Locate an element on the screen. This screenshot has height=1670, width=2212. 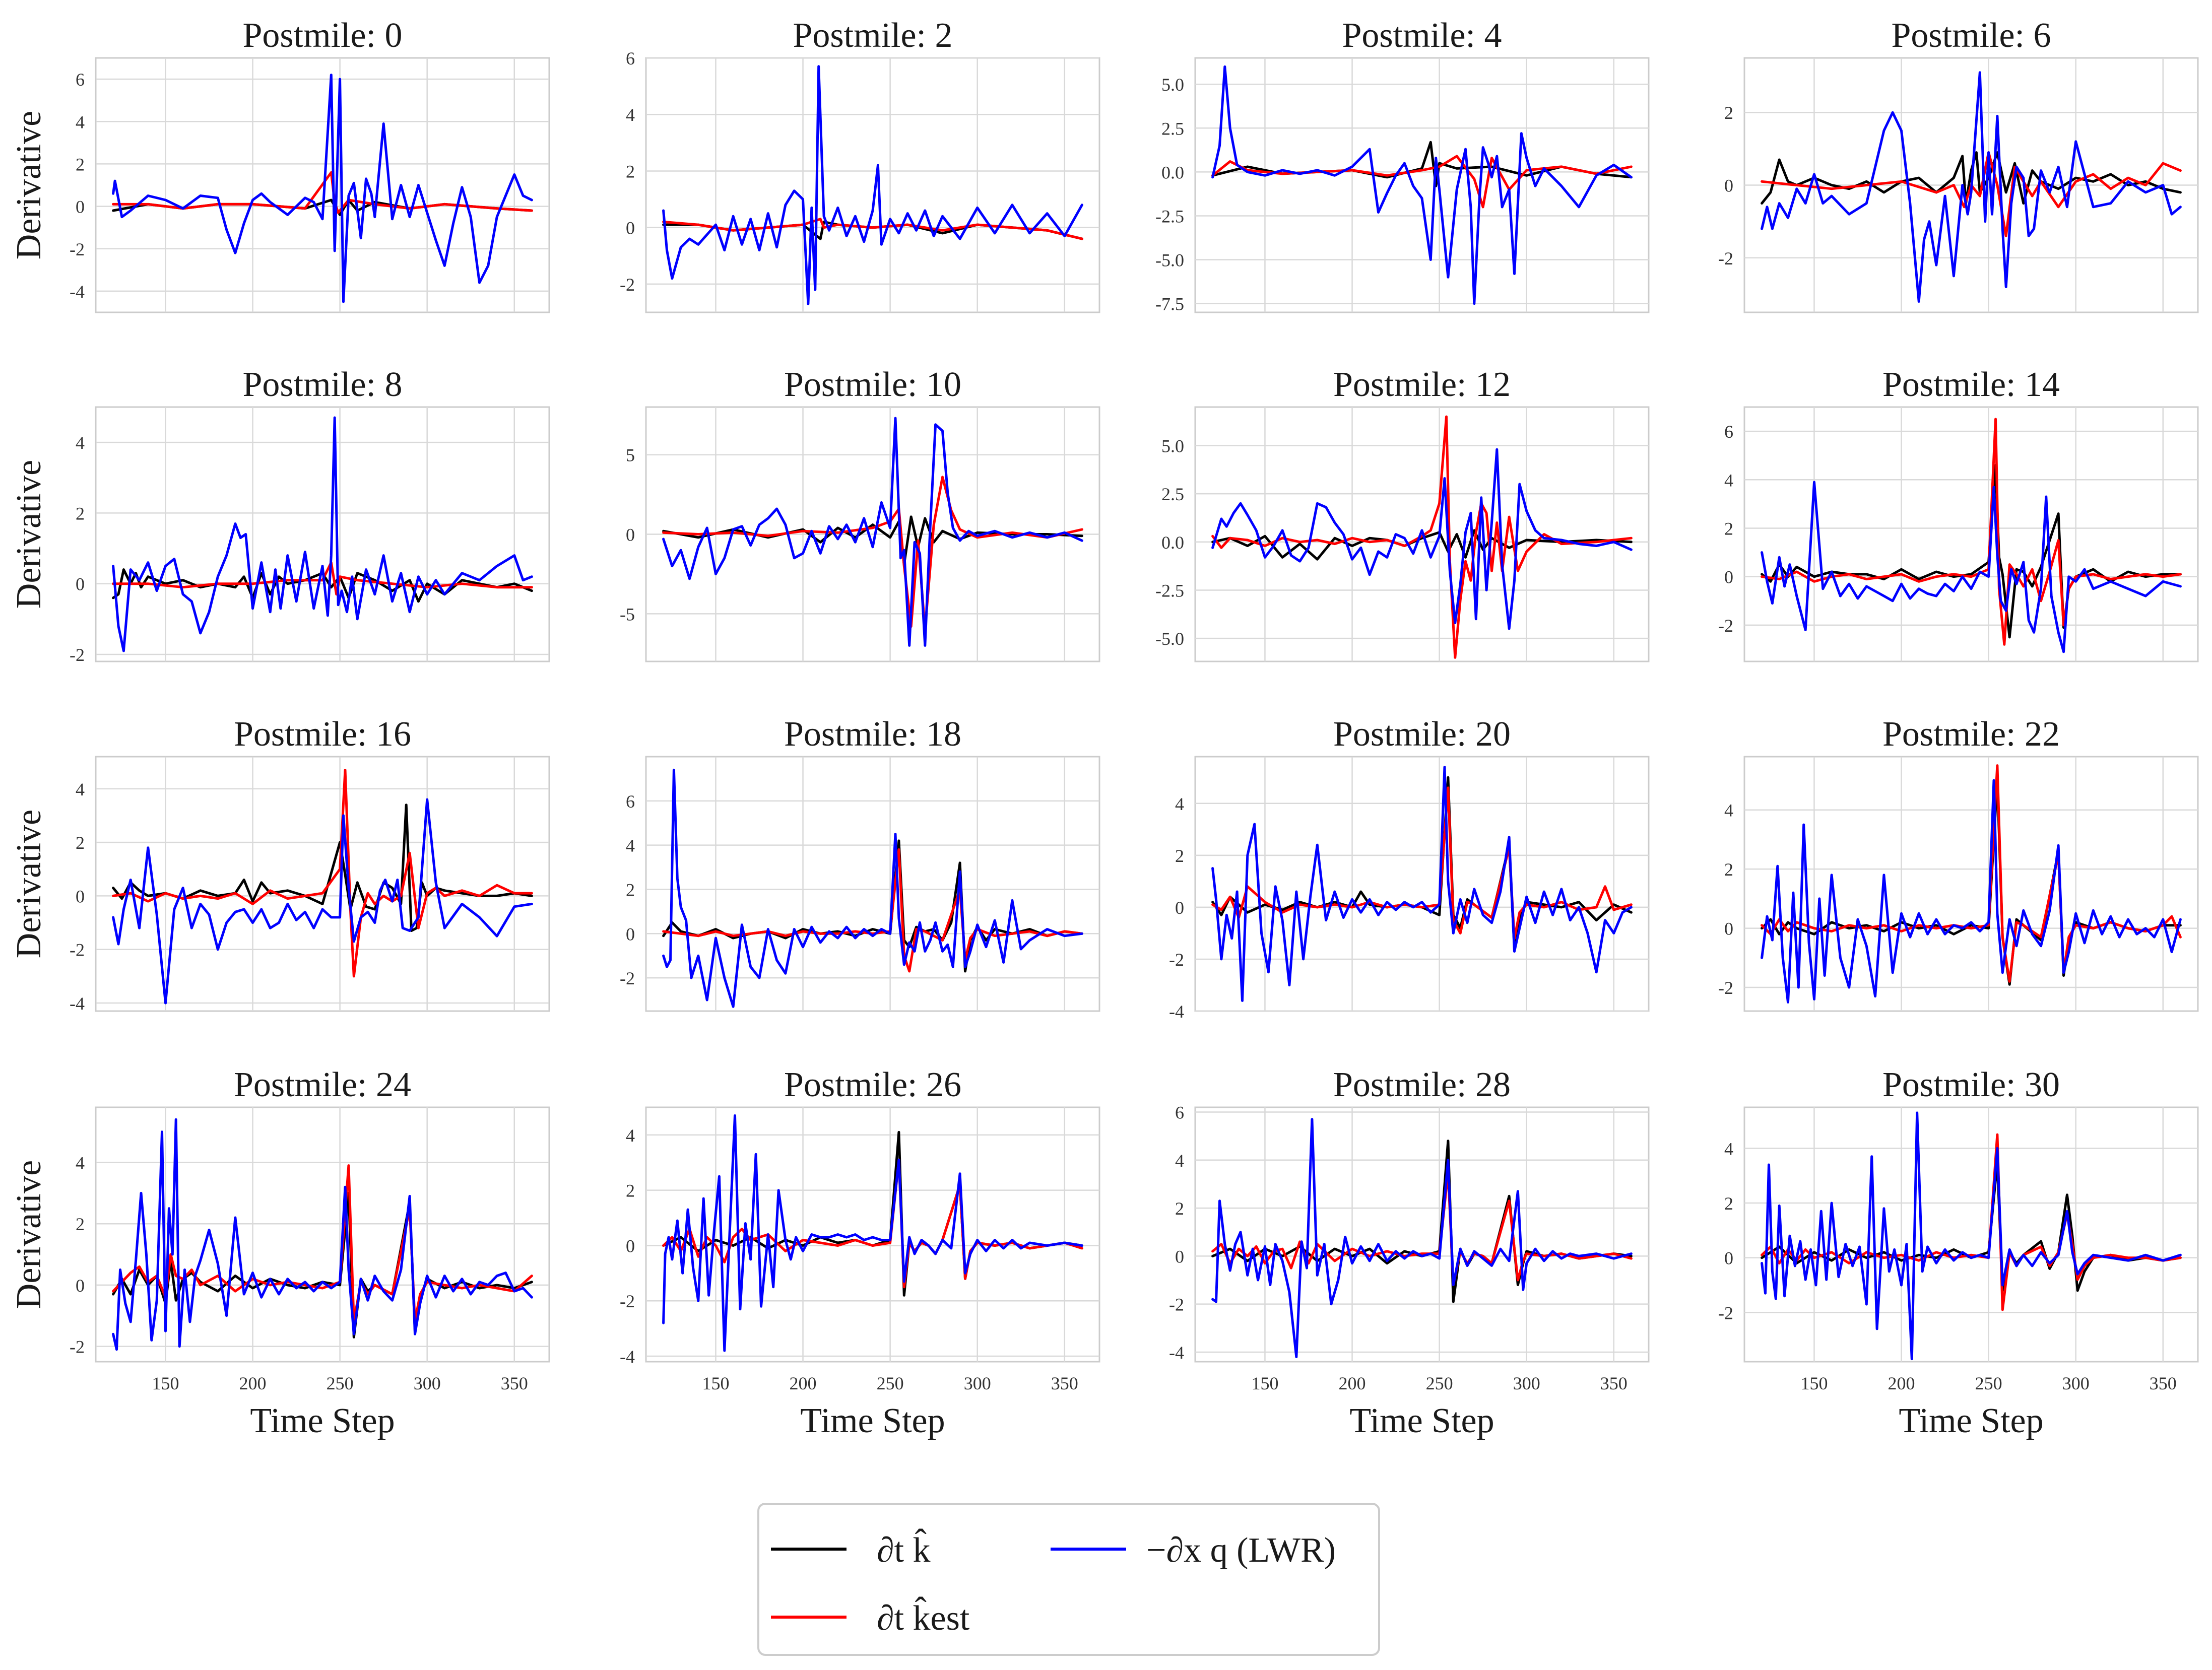
panel-title: Postmile: 0 is located at coordinates (323, 35).